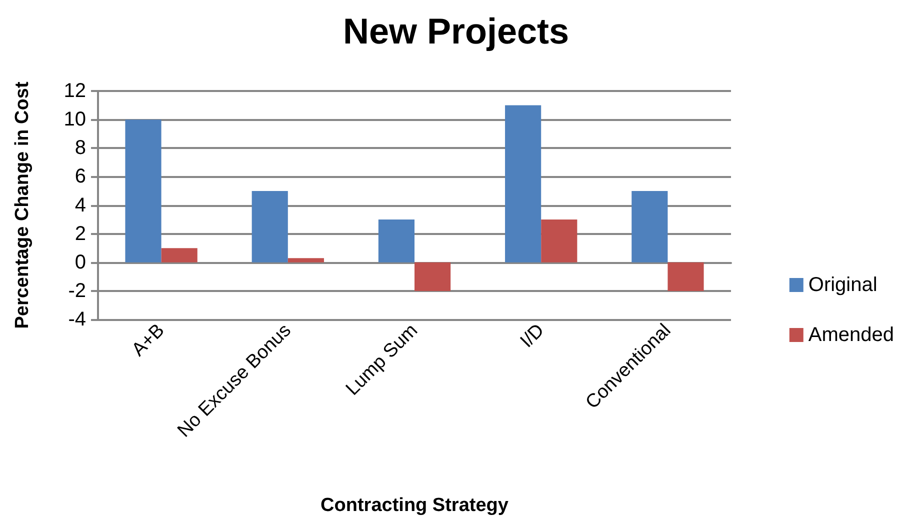  I want to click on y-tick-label: -2, so click(77, 291).